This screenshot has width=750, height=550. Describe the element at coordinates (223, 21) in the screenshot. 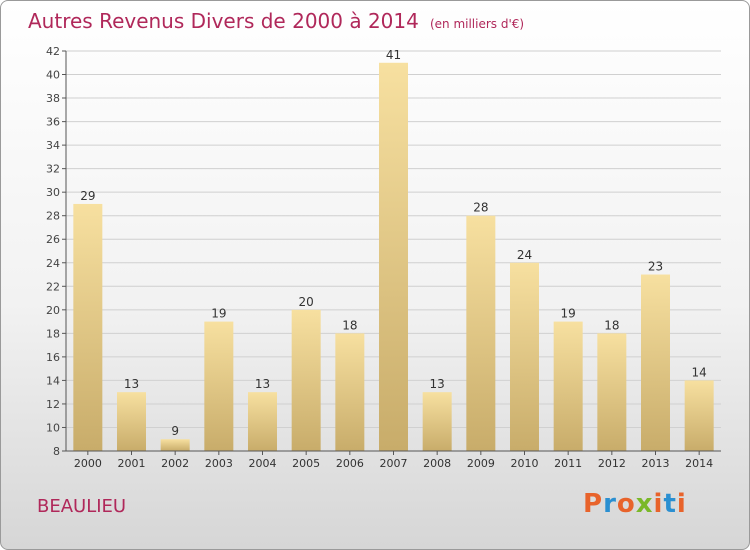

I see `chart-title: Autres Revenus Divers de 2000 à 2014` at that location.